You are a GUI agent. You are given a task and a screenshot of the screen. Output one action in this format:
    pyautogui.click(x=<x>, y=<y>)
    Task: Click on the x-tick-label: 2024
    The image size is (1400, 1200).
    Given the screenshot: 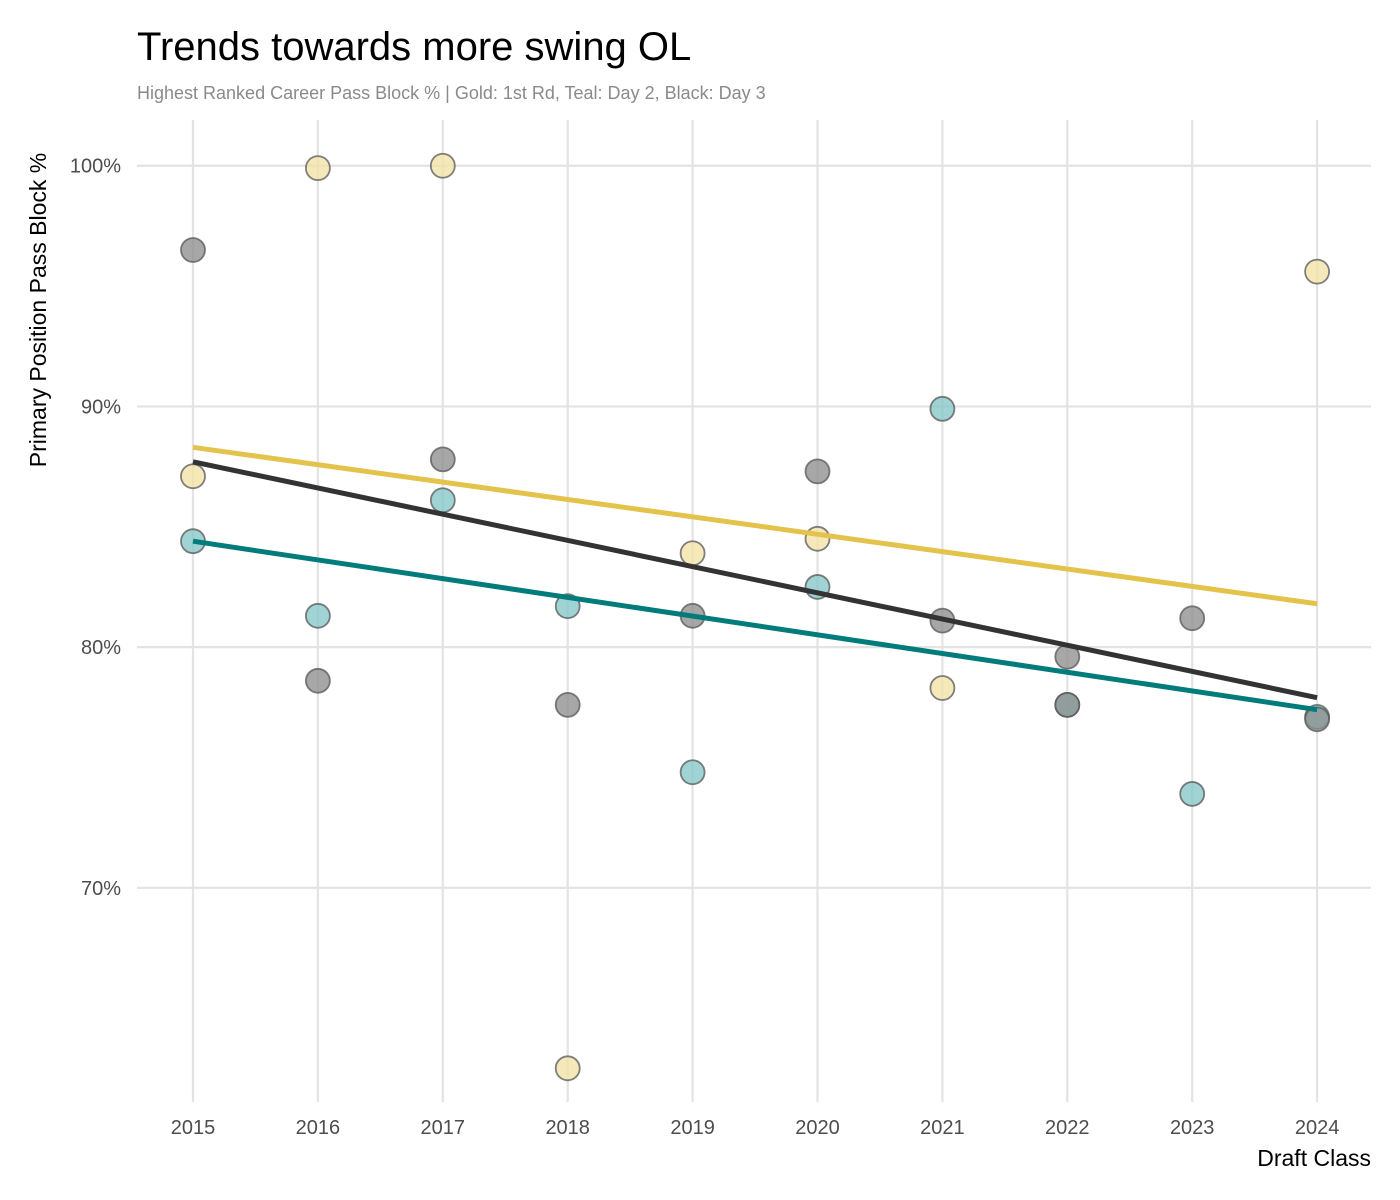 What is the action you would take?
    pyautogui.click(x=1317, y=1128)
    